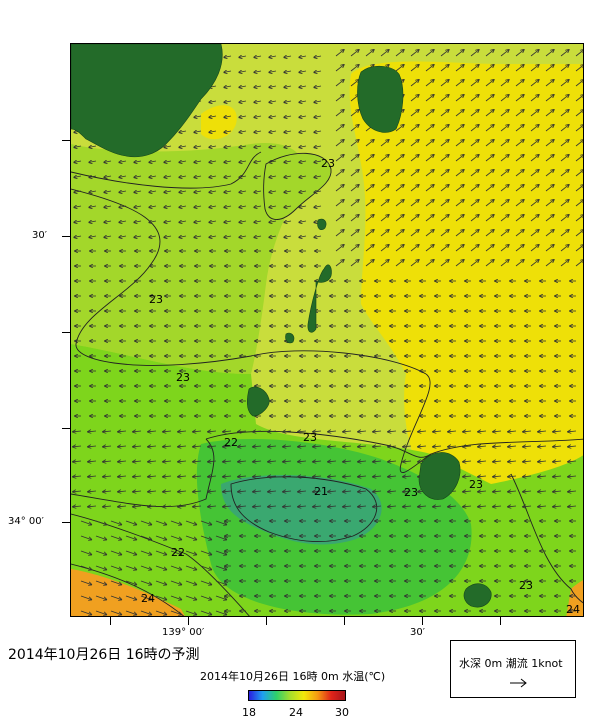  What do you see at coordinates (417, 632) in the screenshot?
I see `longitude-label: 30′` at bounding box center [417, 632].